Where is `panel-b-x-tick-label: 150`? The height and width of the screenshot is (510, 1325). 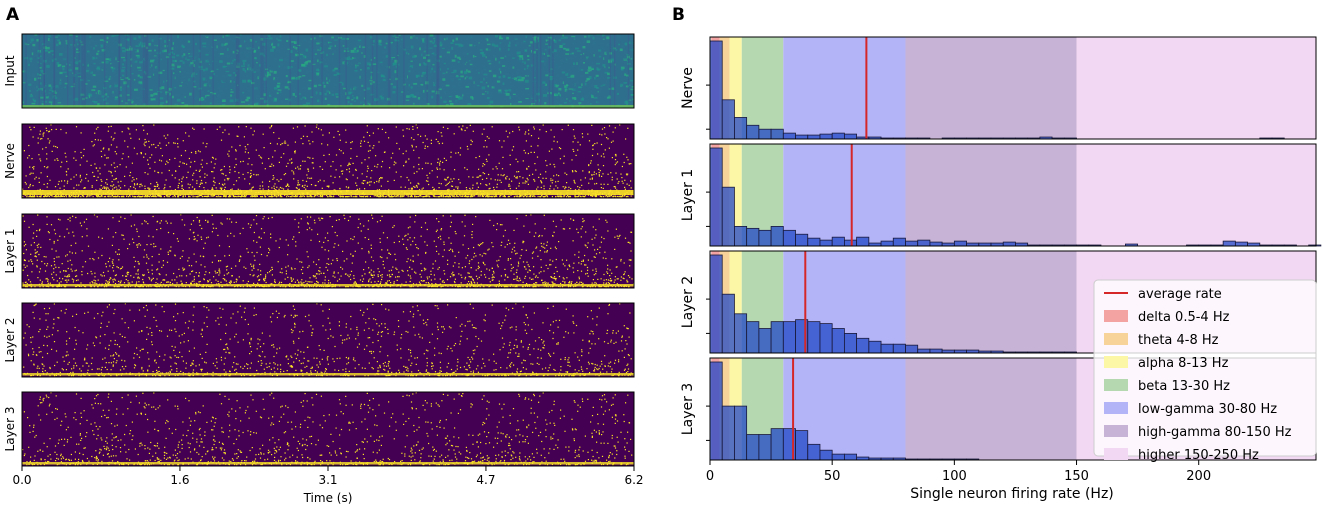 panel-b-x-tick-label: 150 is located at coordinates (1076, 476).